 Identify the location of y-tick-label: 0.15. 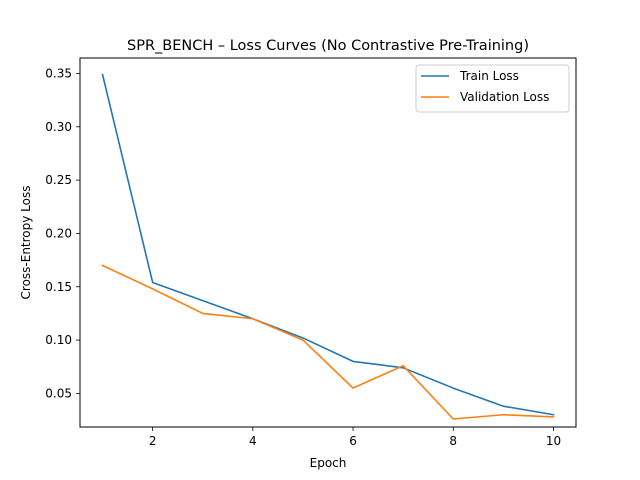
(58, 287).